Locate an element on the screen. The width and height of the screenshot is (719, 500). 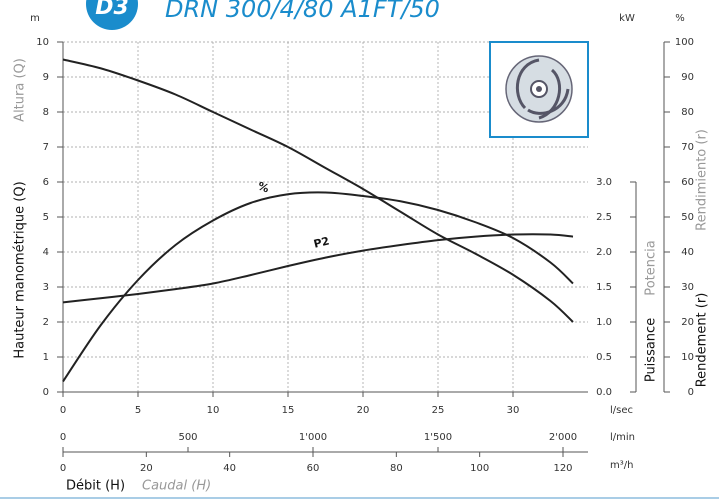
y2-label-alt: Potencia is located at coordinates (651, 267).